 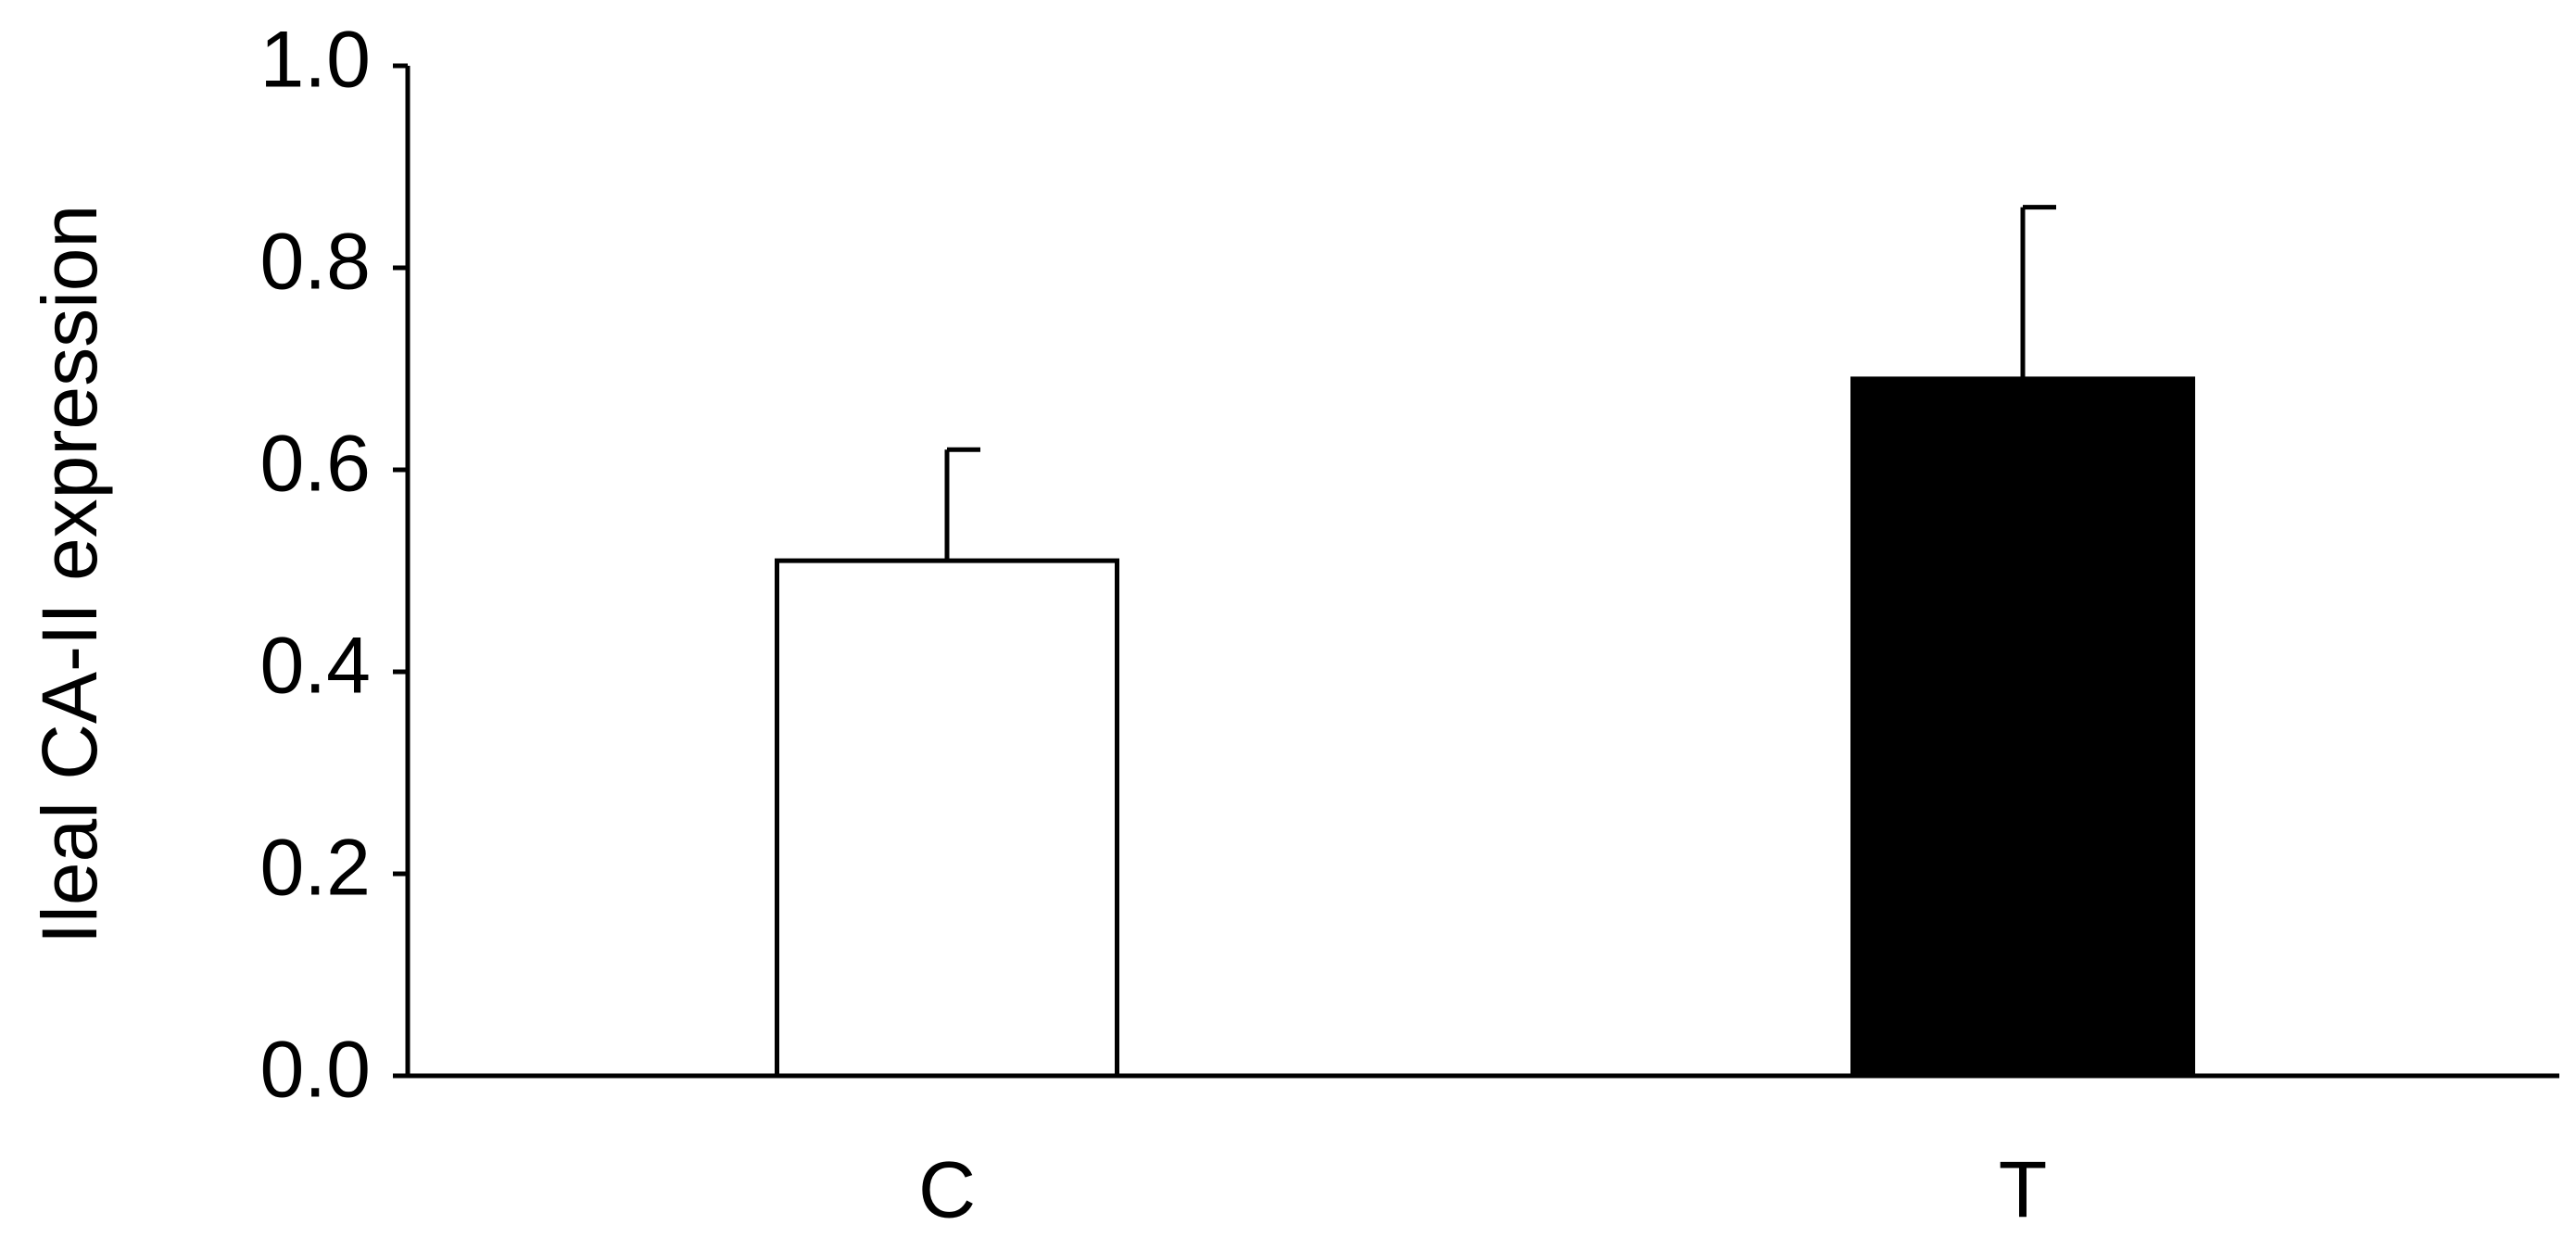 What do you see at coordinates (315, 262) in the screenshot?
I see `y-tick-label: 0.8` at bounding box center [315, 262].